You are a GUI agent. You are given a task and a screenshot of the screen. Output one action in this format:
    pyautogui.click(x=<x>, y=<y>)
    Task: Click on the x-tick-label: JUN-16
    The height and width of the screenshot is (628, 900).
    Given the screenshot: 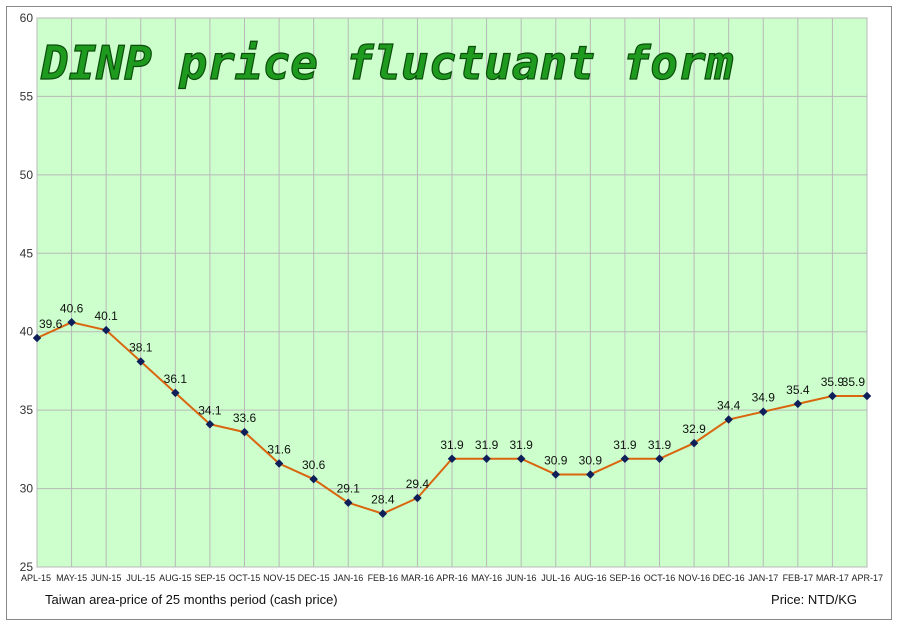 What is the action you would take?
    pyautogui.click(x=521, y=578)
    